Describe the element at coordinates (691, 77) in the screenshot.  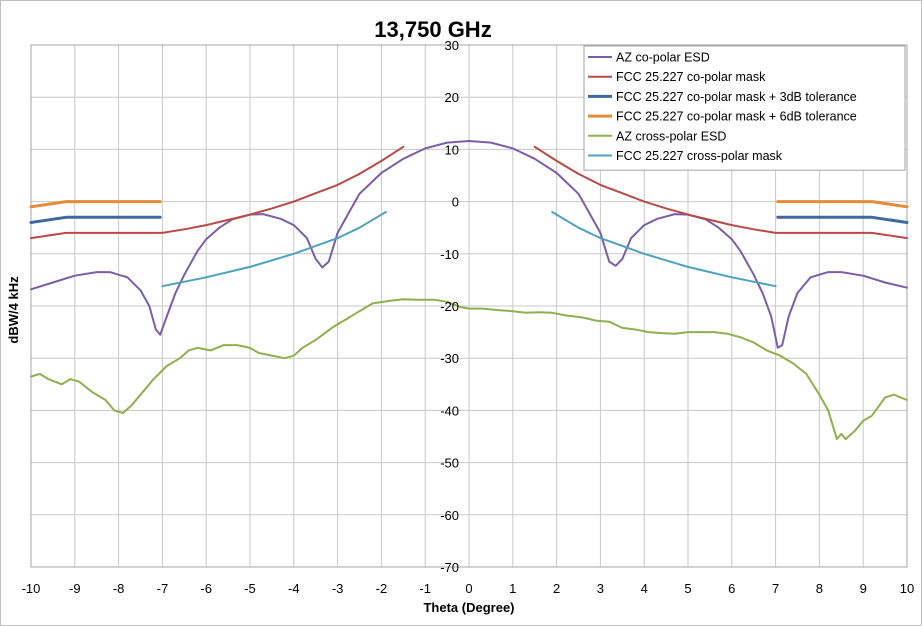
I see `legend-label: FCC 25.227 co-polar mask` at that location.